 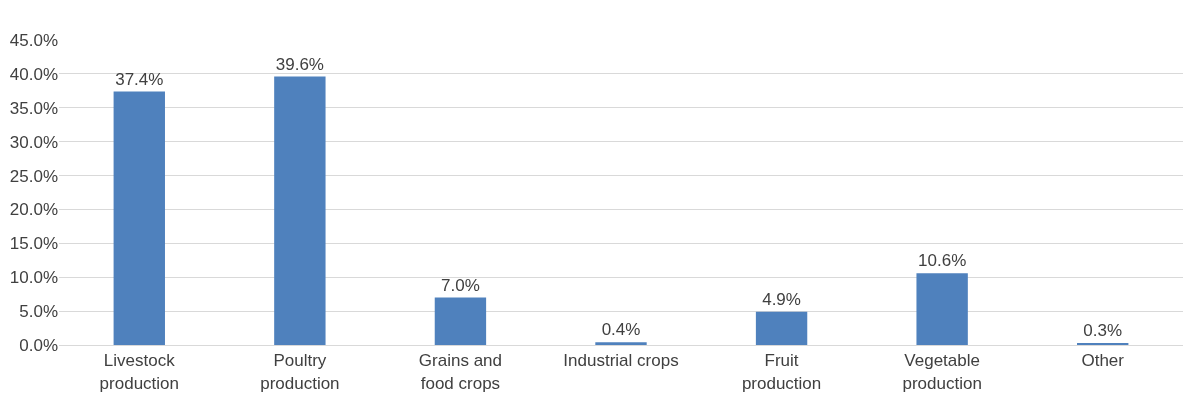 What do you see at coordinates (942, 261) in the screenshot?
I see `data-label: 10.6%` at bounding box center [942, 261].